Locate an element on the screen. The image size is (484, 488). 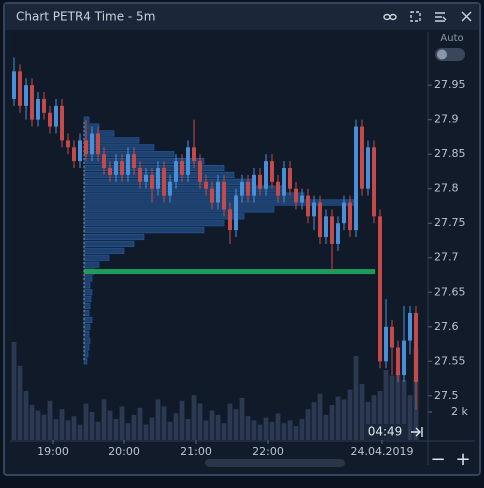
menu-icon is located at coordinates (441, 17).